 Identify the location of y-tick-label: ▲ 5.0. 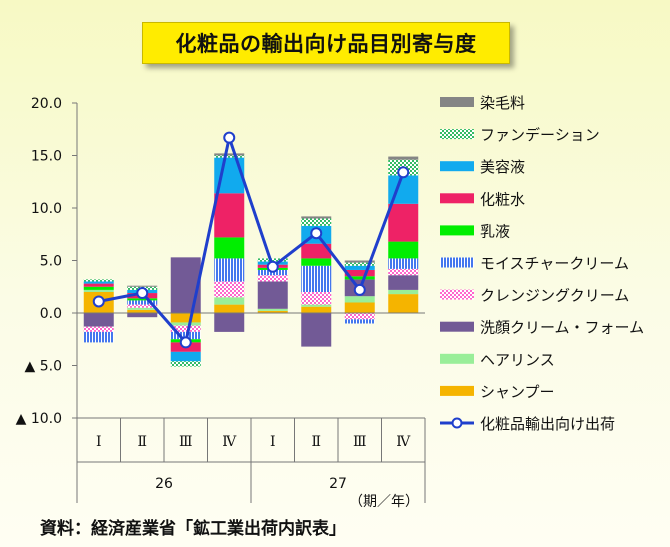
(43, 367).